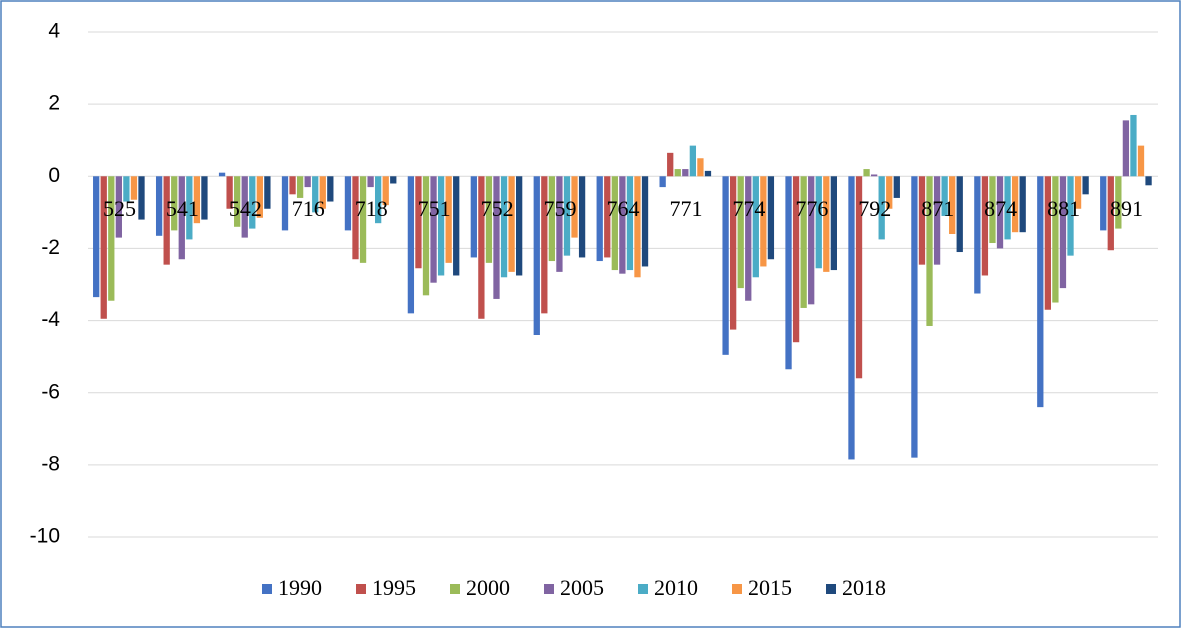 This screenshot has height=629, width=1182. I want to click on category-label: 776, so click(811, 208).